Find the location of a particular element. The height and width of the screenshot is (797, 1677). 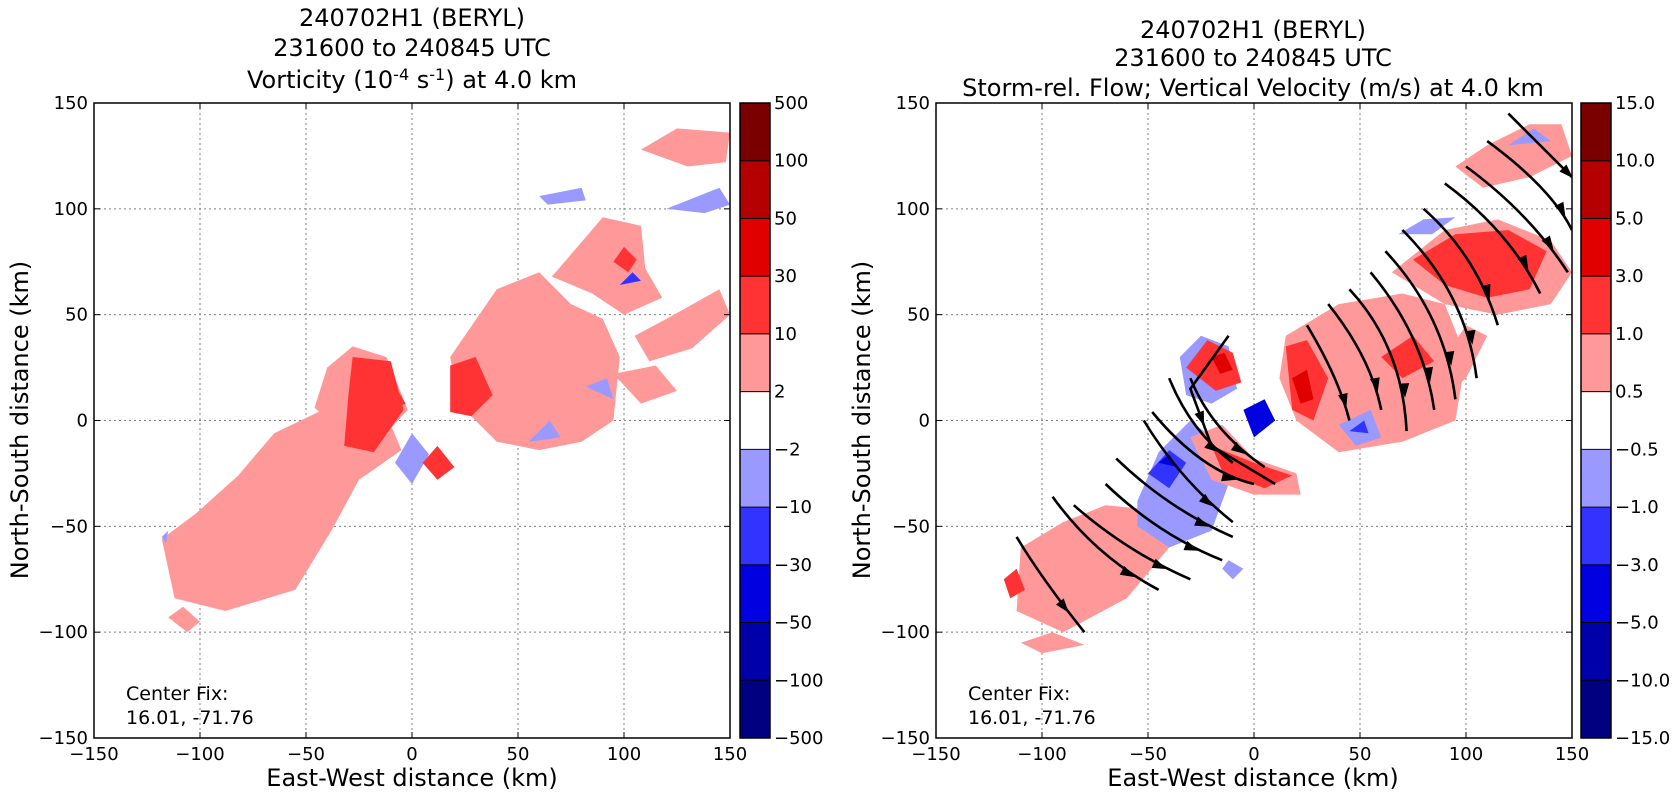

colorbar-tick-label: −0.5 is located at coordinates (1637, 449).